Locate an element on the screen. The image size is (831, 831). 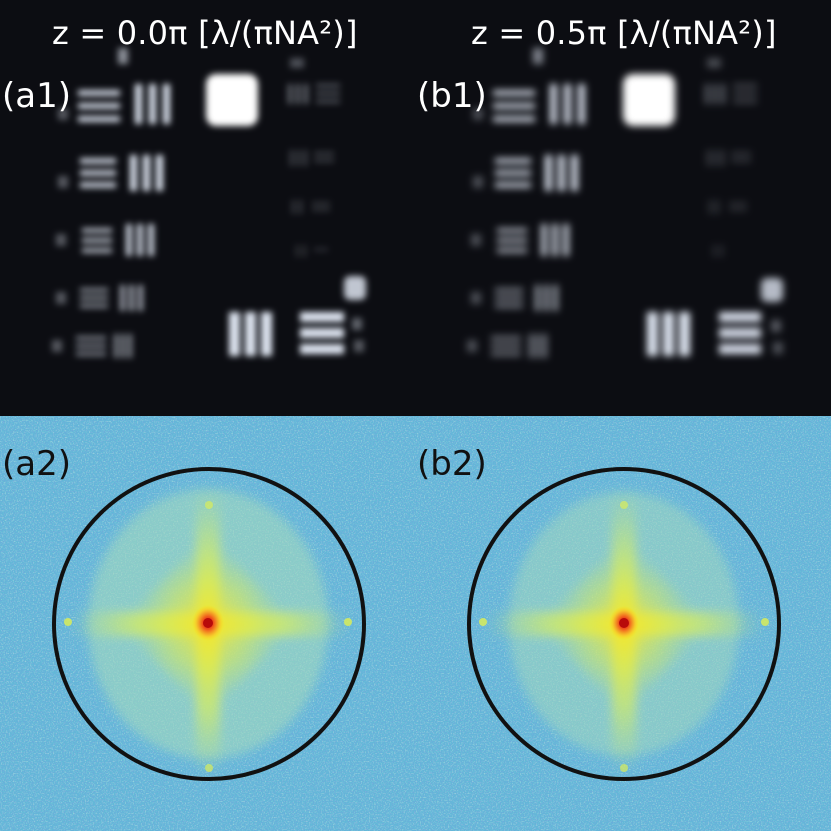
panel-label: (a2) is located at coordinates (36, 464).